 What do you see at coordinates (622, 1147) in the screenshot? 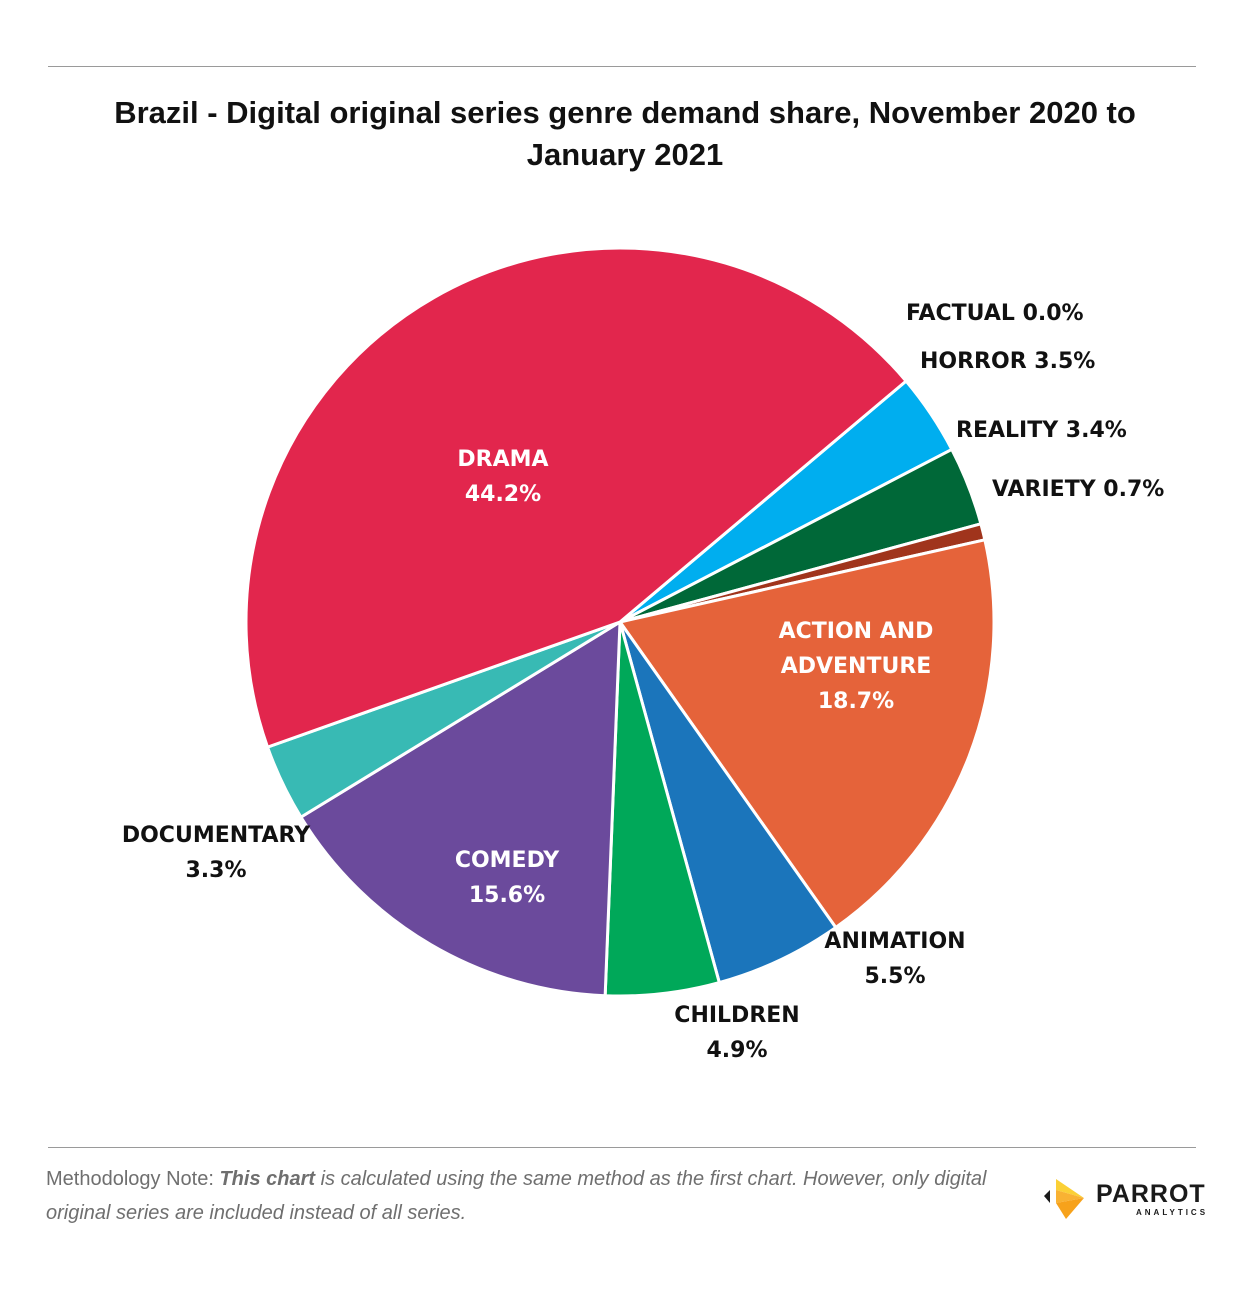
I see `bottom-divider` at bounding box center [622, 1147].